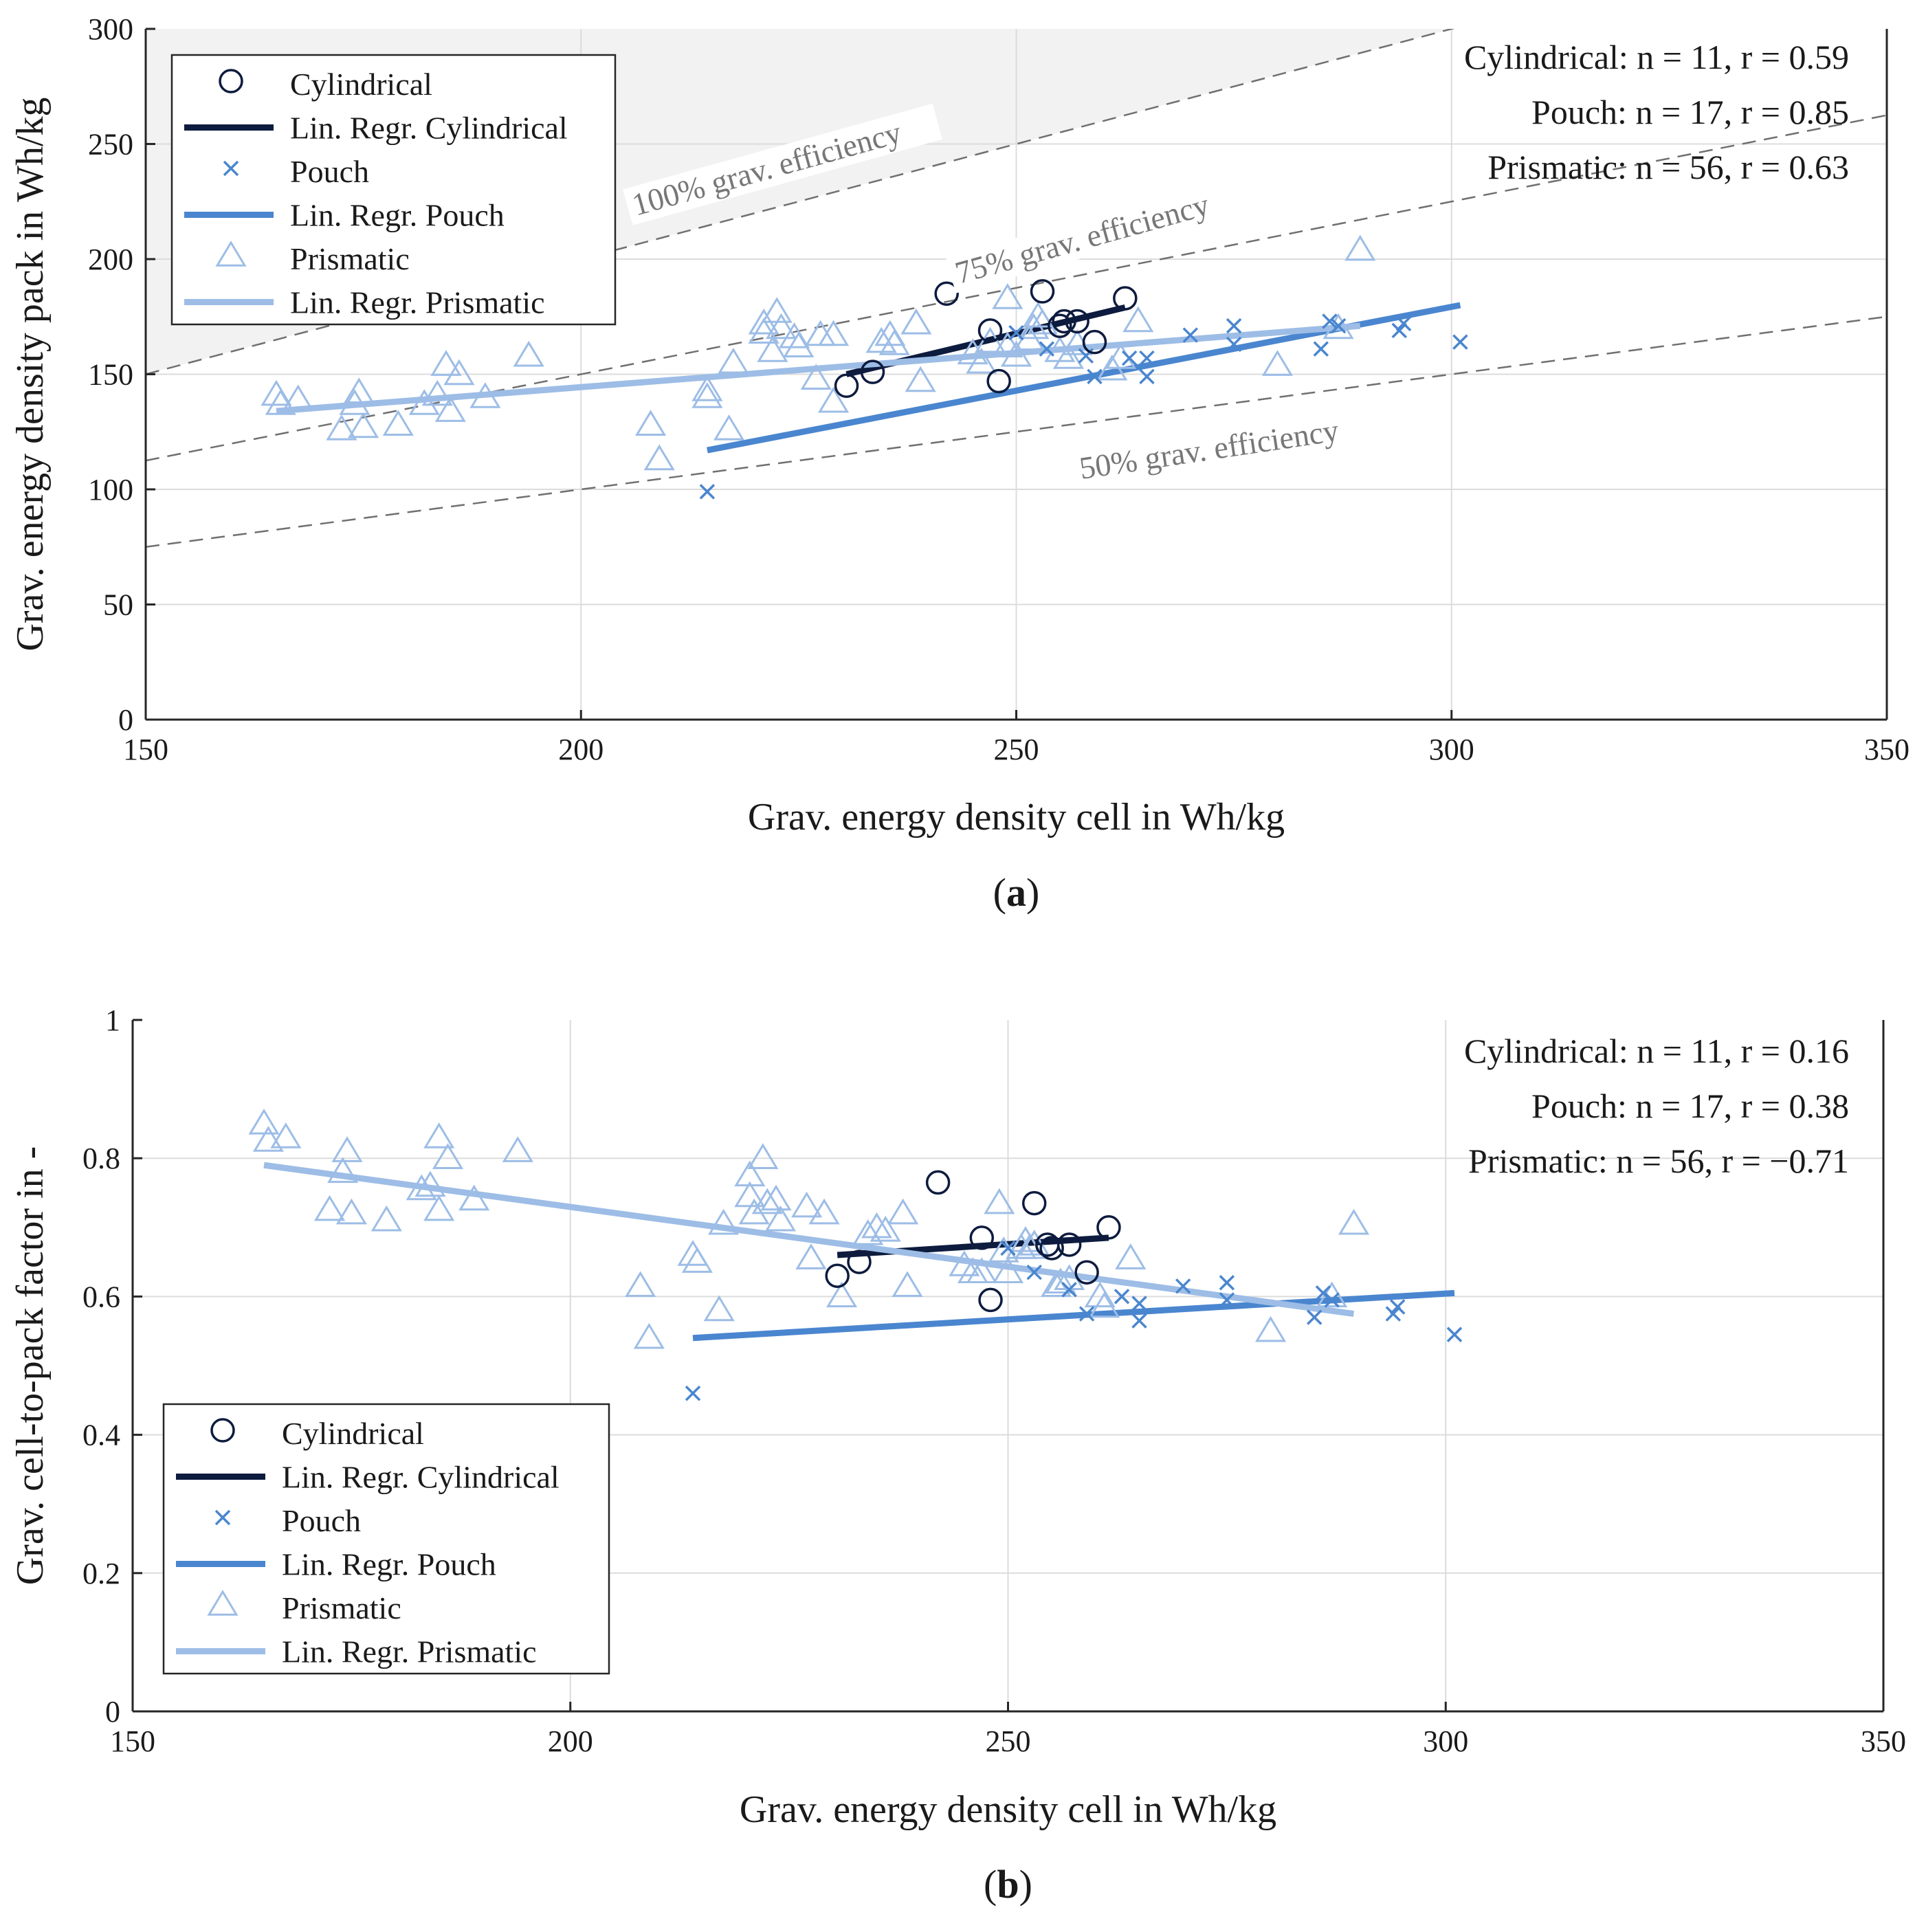 The height and width of the screenshot is (1932, 1926). I want to click on panel-a-legend-label: Pouch, so click(329, 171).